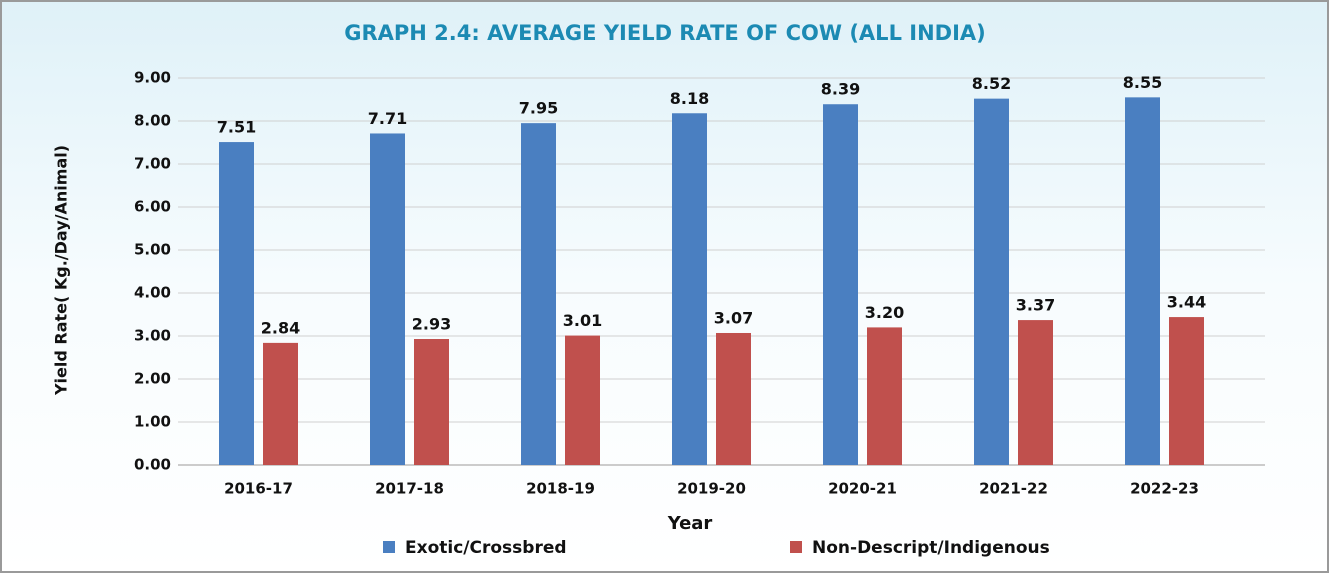 This screenshot has height=573, width=1329. I want to click on x-tick-label: 2019-20, so click(711, 489).